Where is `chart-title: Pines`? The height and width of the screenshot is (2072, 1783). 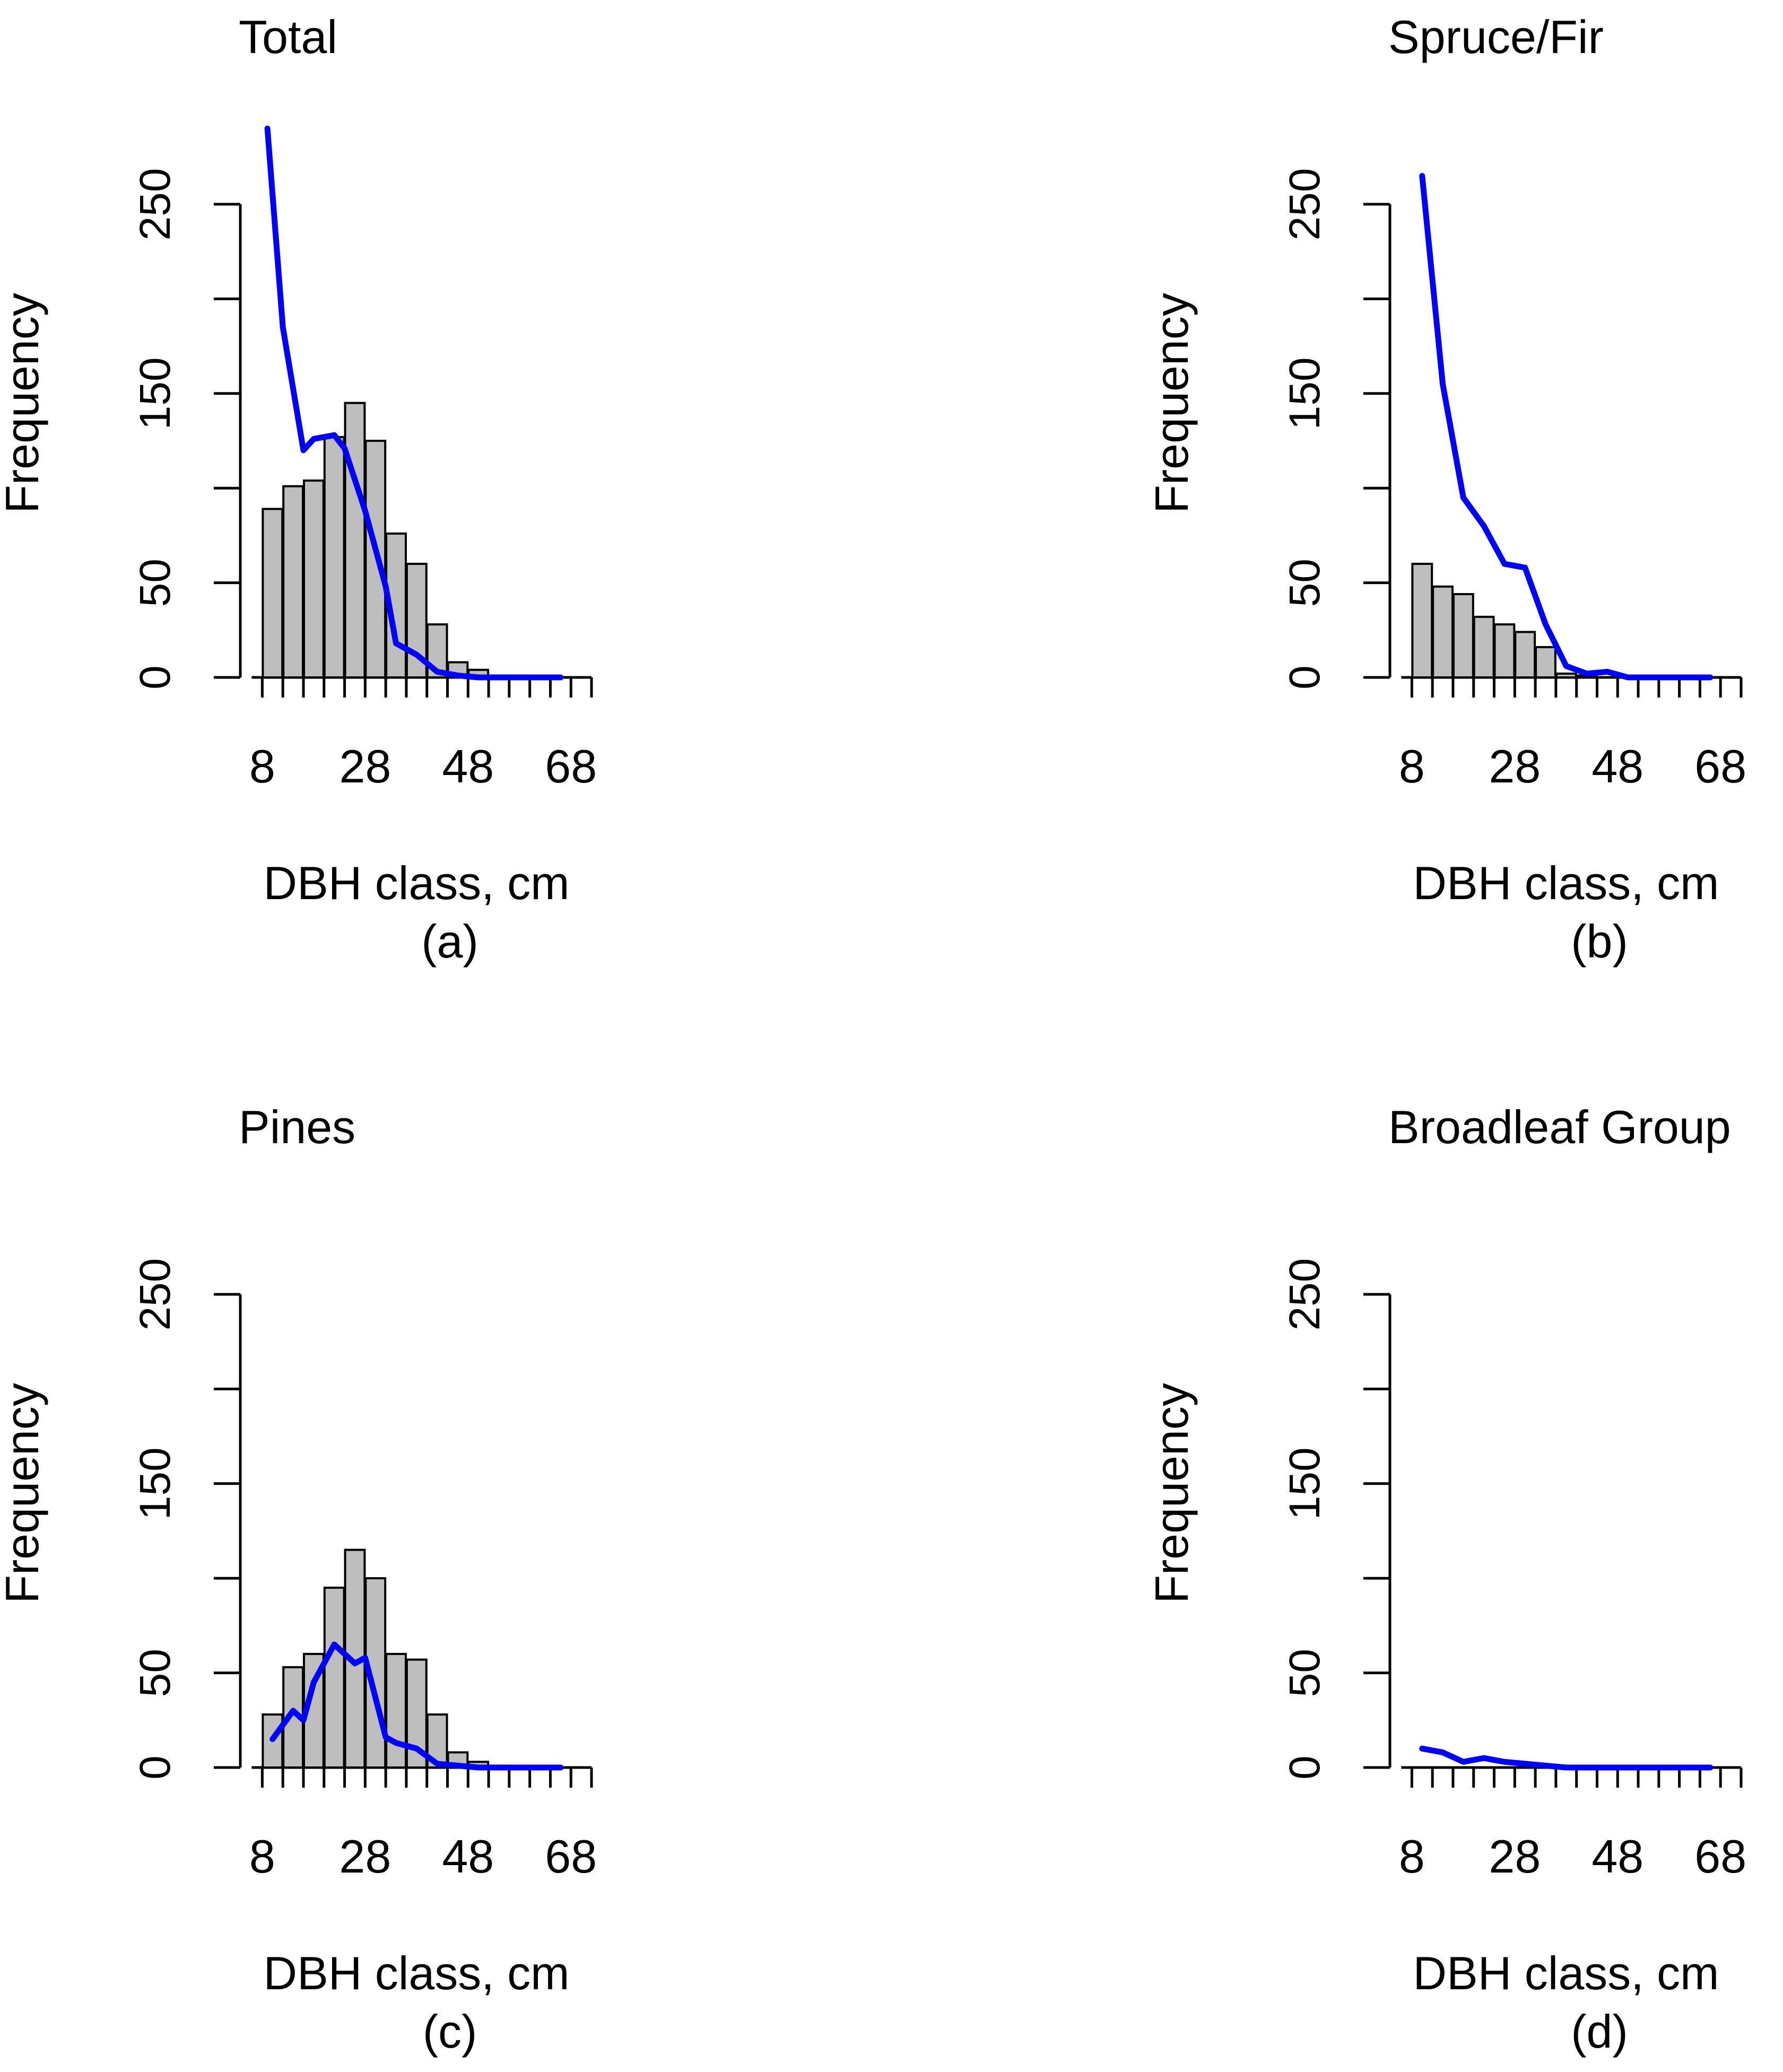
chart-title: Pines is located at coordinates (297, 1127).